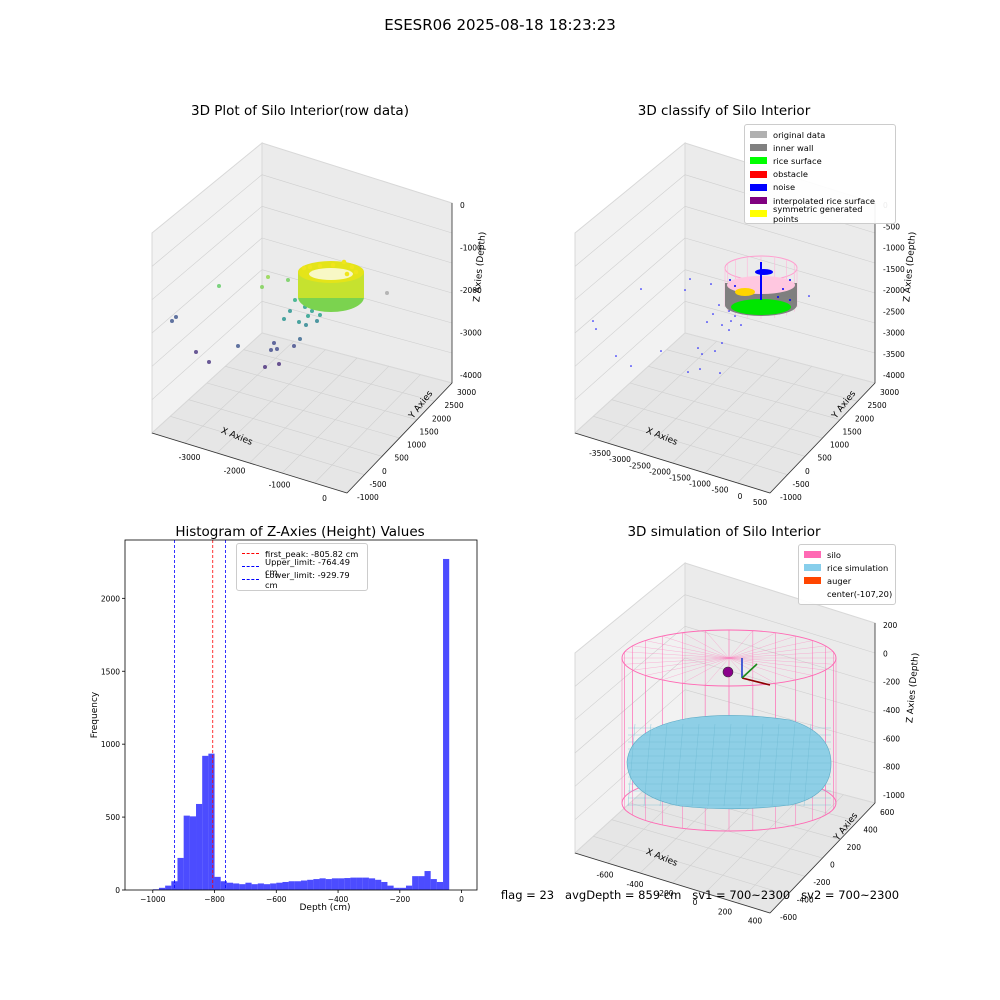 The height and width of the screenshot is (1000, 1000). What do you see at coordinates (620, 459) in the screenshot?
I see `x-tick-label: -3000` at bounding box center [620, 459].